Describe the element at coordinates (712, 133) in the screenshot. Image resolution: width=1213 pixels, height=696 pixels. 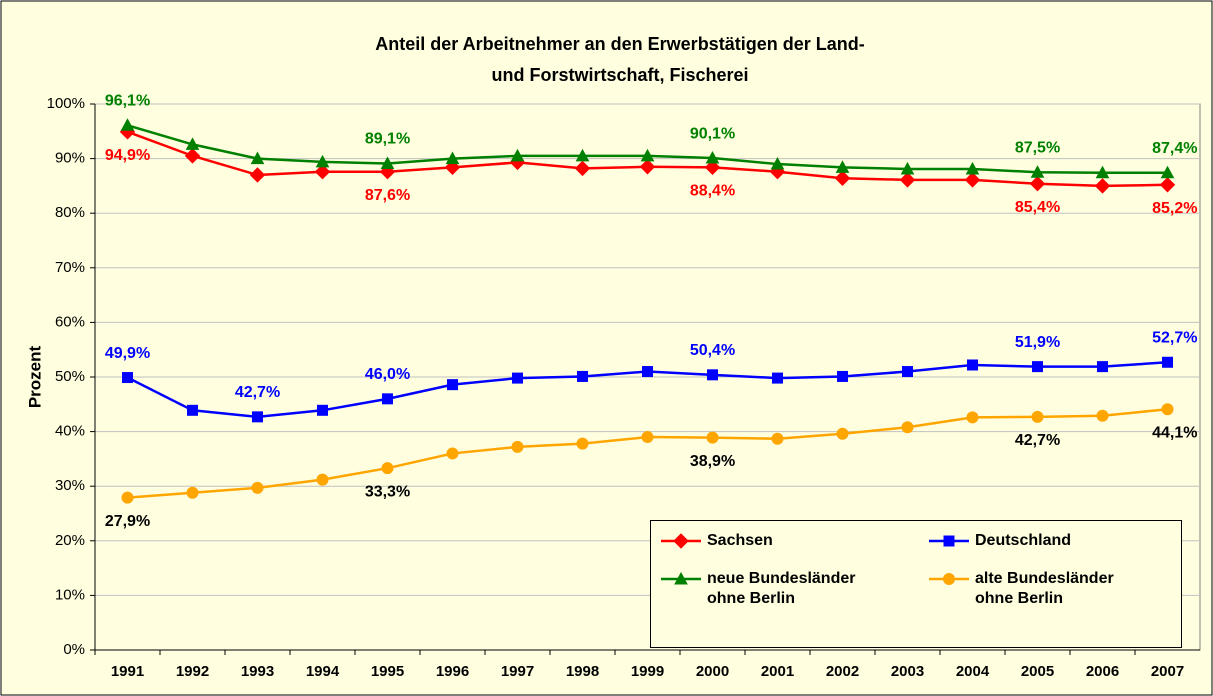
I see `data-label: 90,1%` at that location.